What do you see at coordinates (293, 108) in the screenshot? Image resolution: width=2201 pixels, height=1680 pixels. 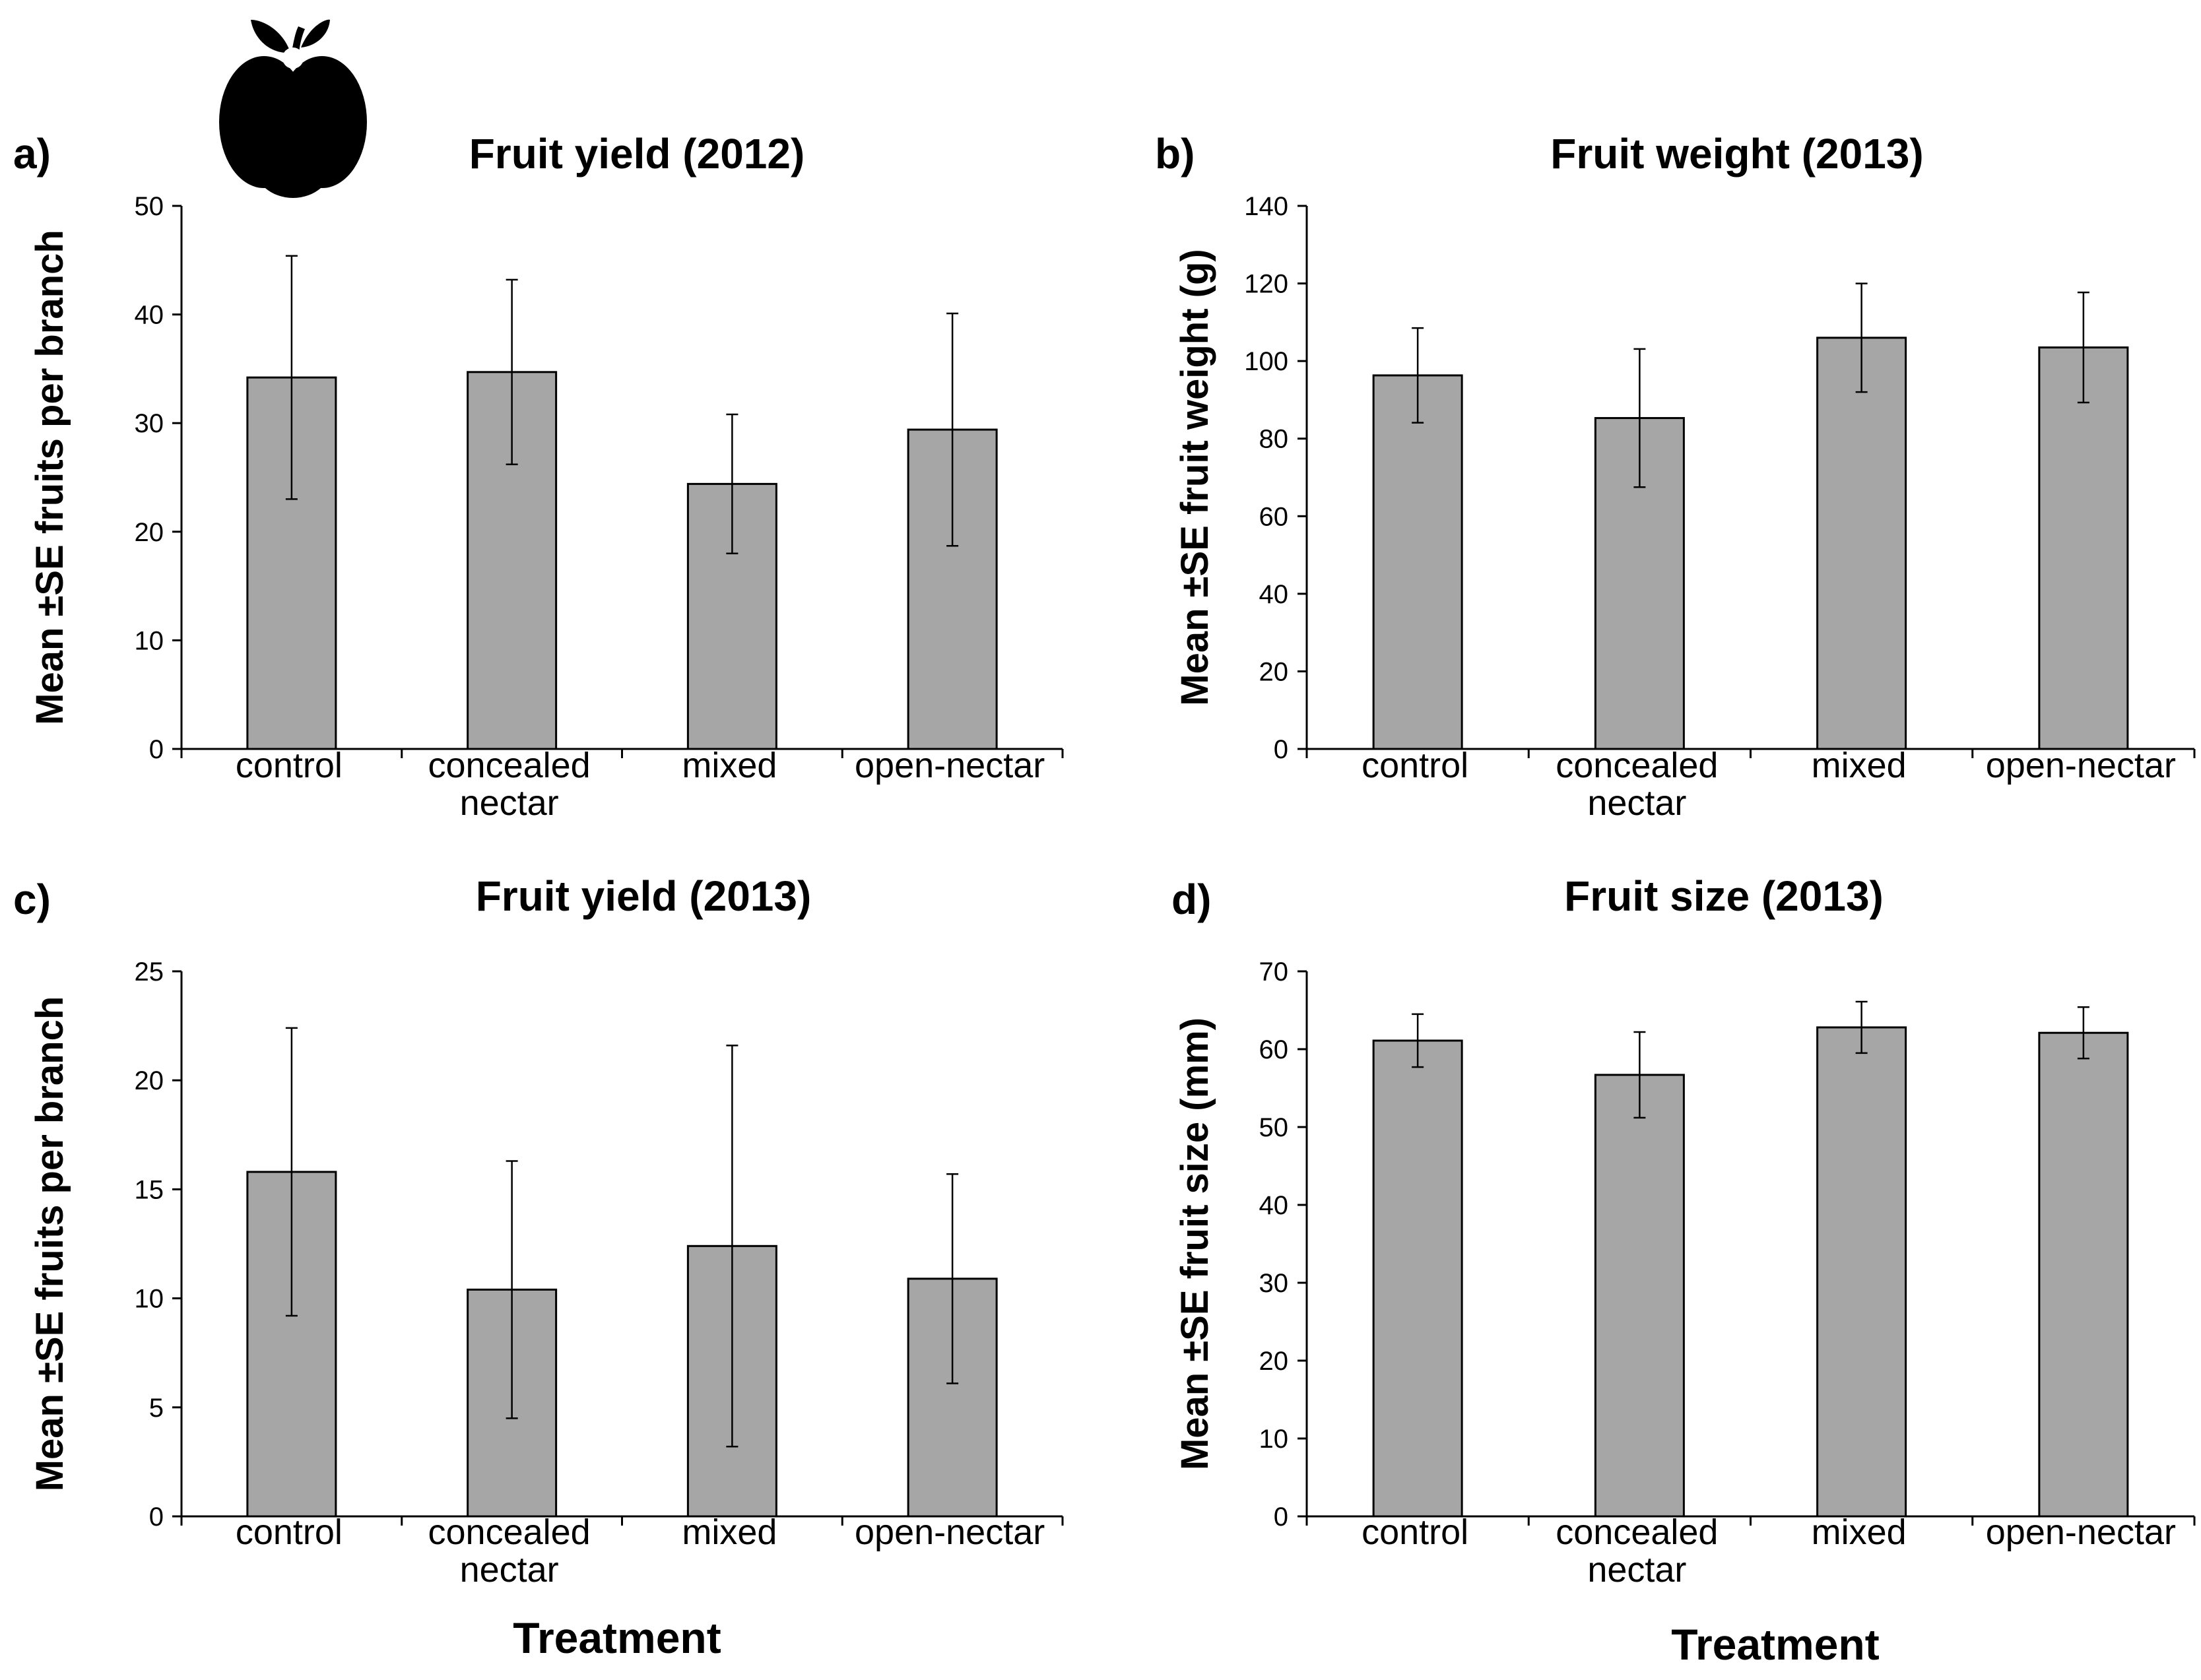 I see `apple-icon` at bounding box center [293, 108].